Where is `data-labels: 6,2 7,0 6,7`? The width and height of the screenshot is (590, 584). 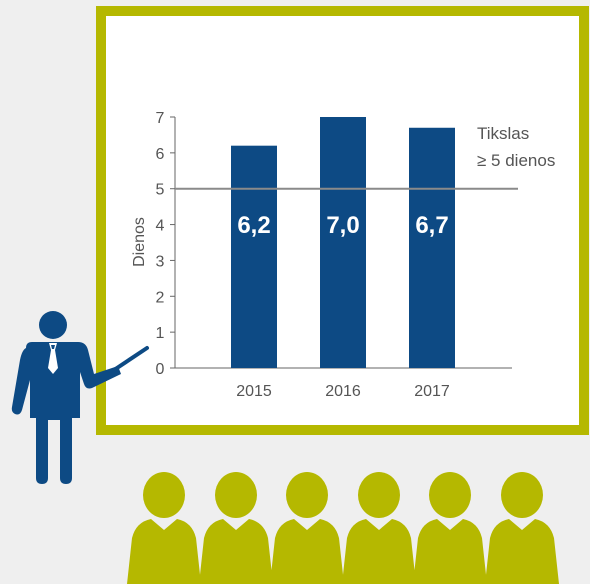 data-labels: 6,2 7,0 6,7 is located at coordinates (342, 225).